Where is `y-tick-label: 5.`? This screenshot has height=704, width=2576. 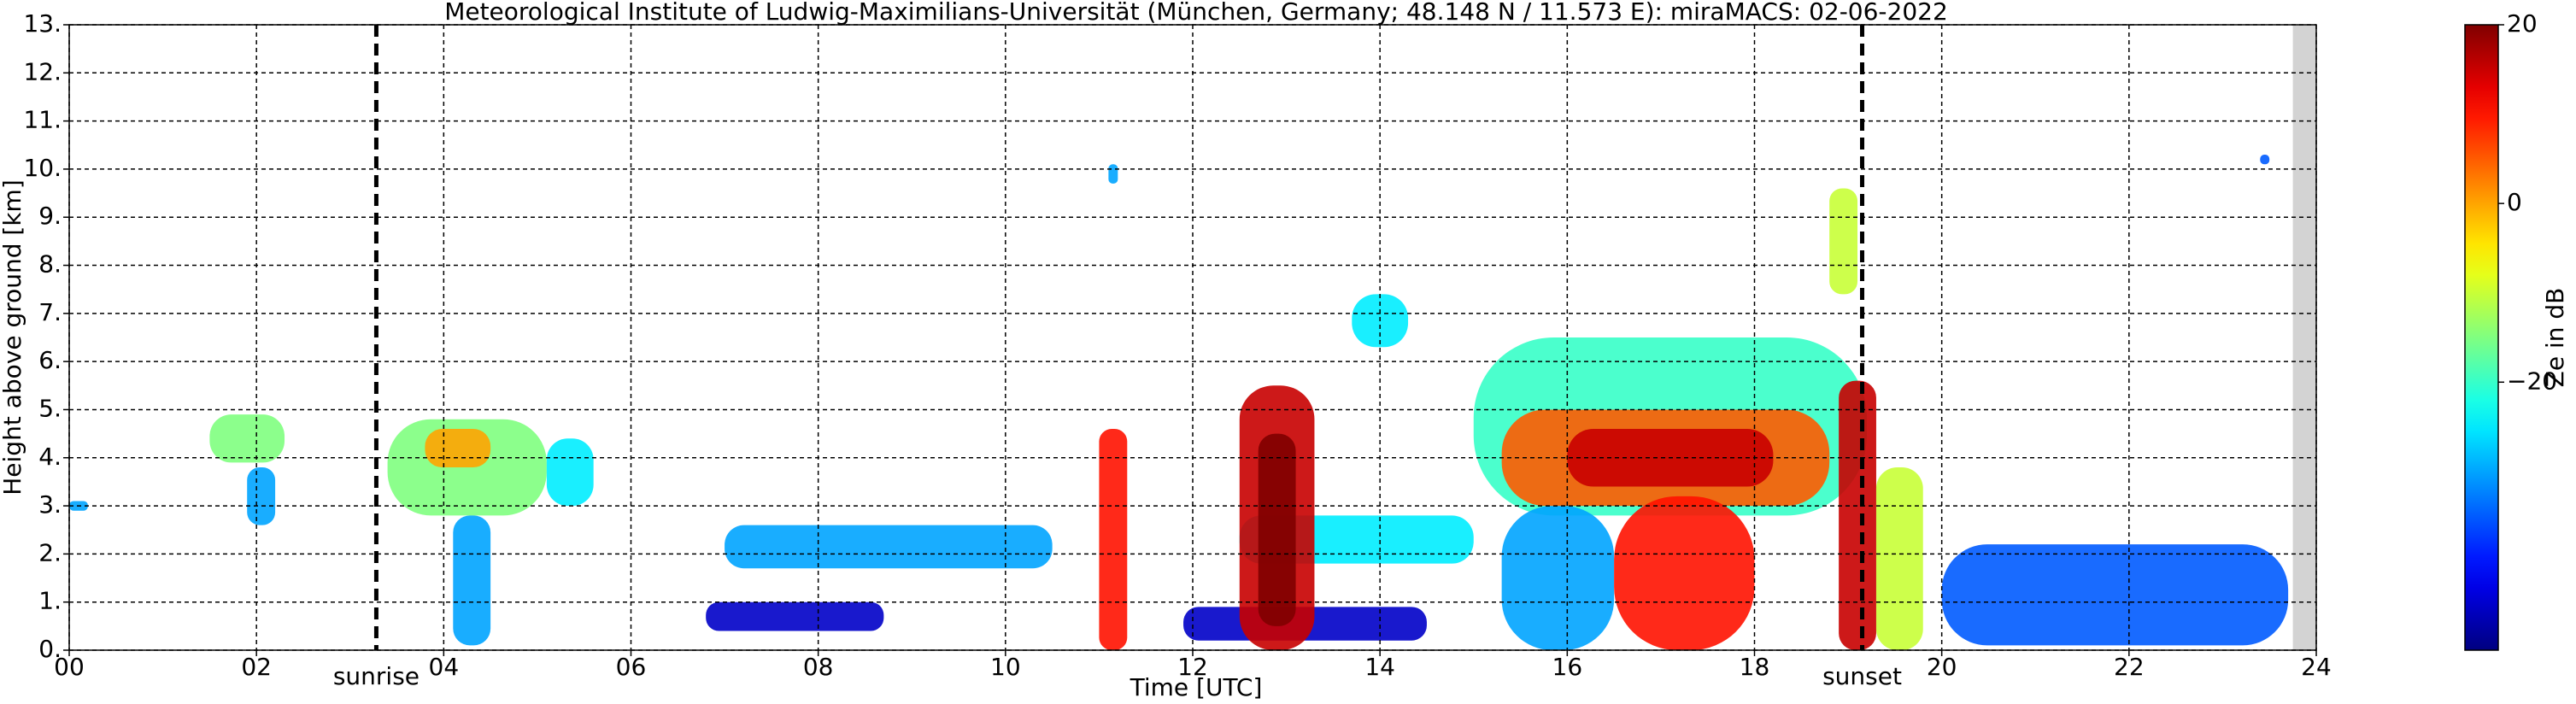 y-tick-label: 5. is located at coordinates (50, 408).